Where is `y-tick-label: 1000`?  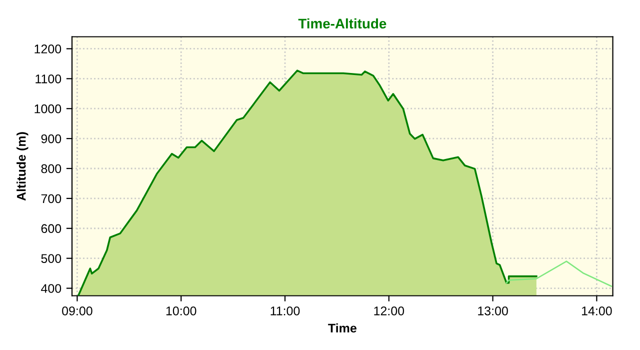
y-tick-label: 1000 is located at coordinates (48, 109).